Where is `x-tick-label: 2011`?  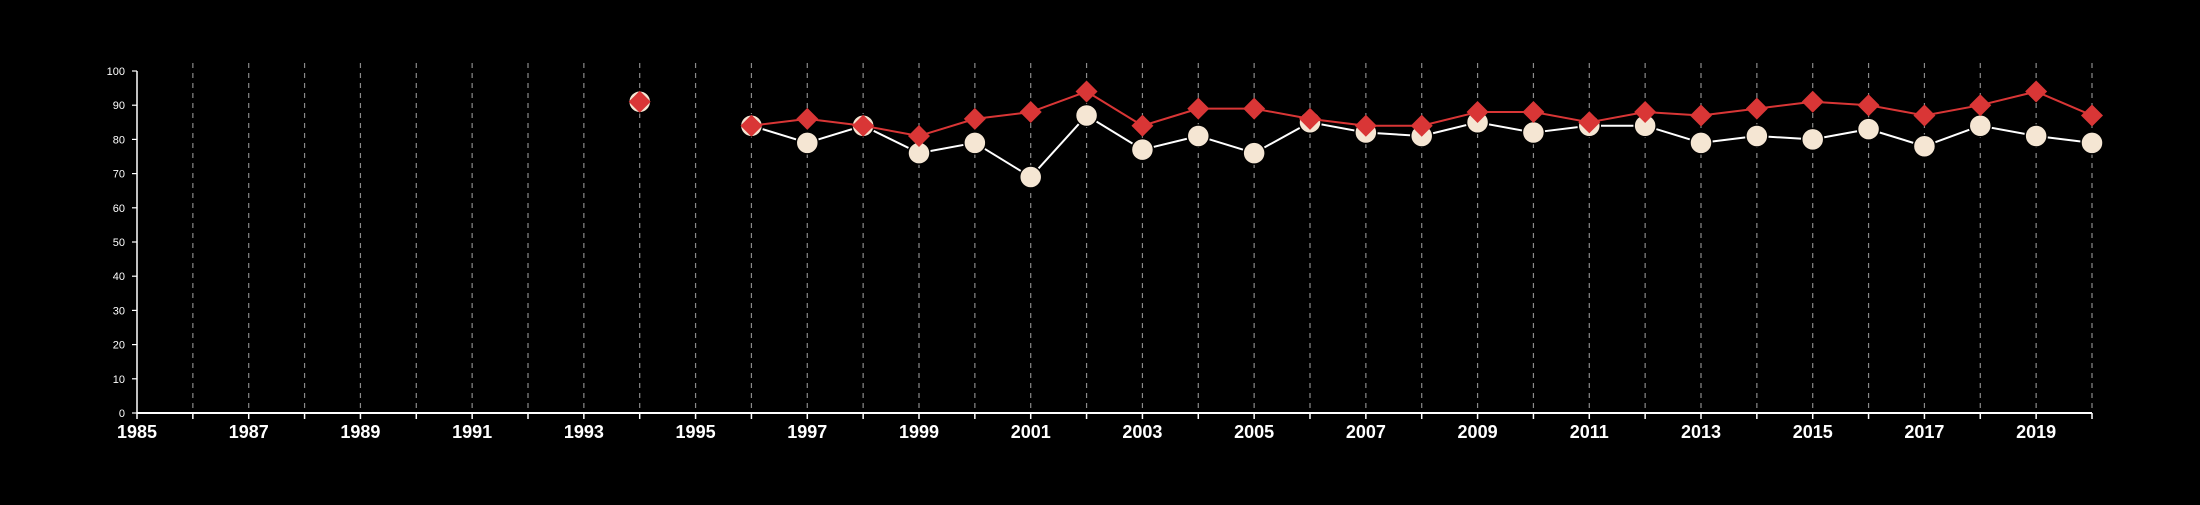
x-tick-label: 2011 is located at coordinates (1589, 432).